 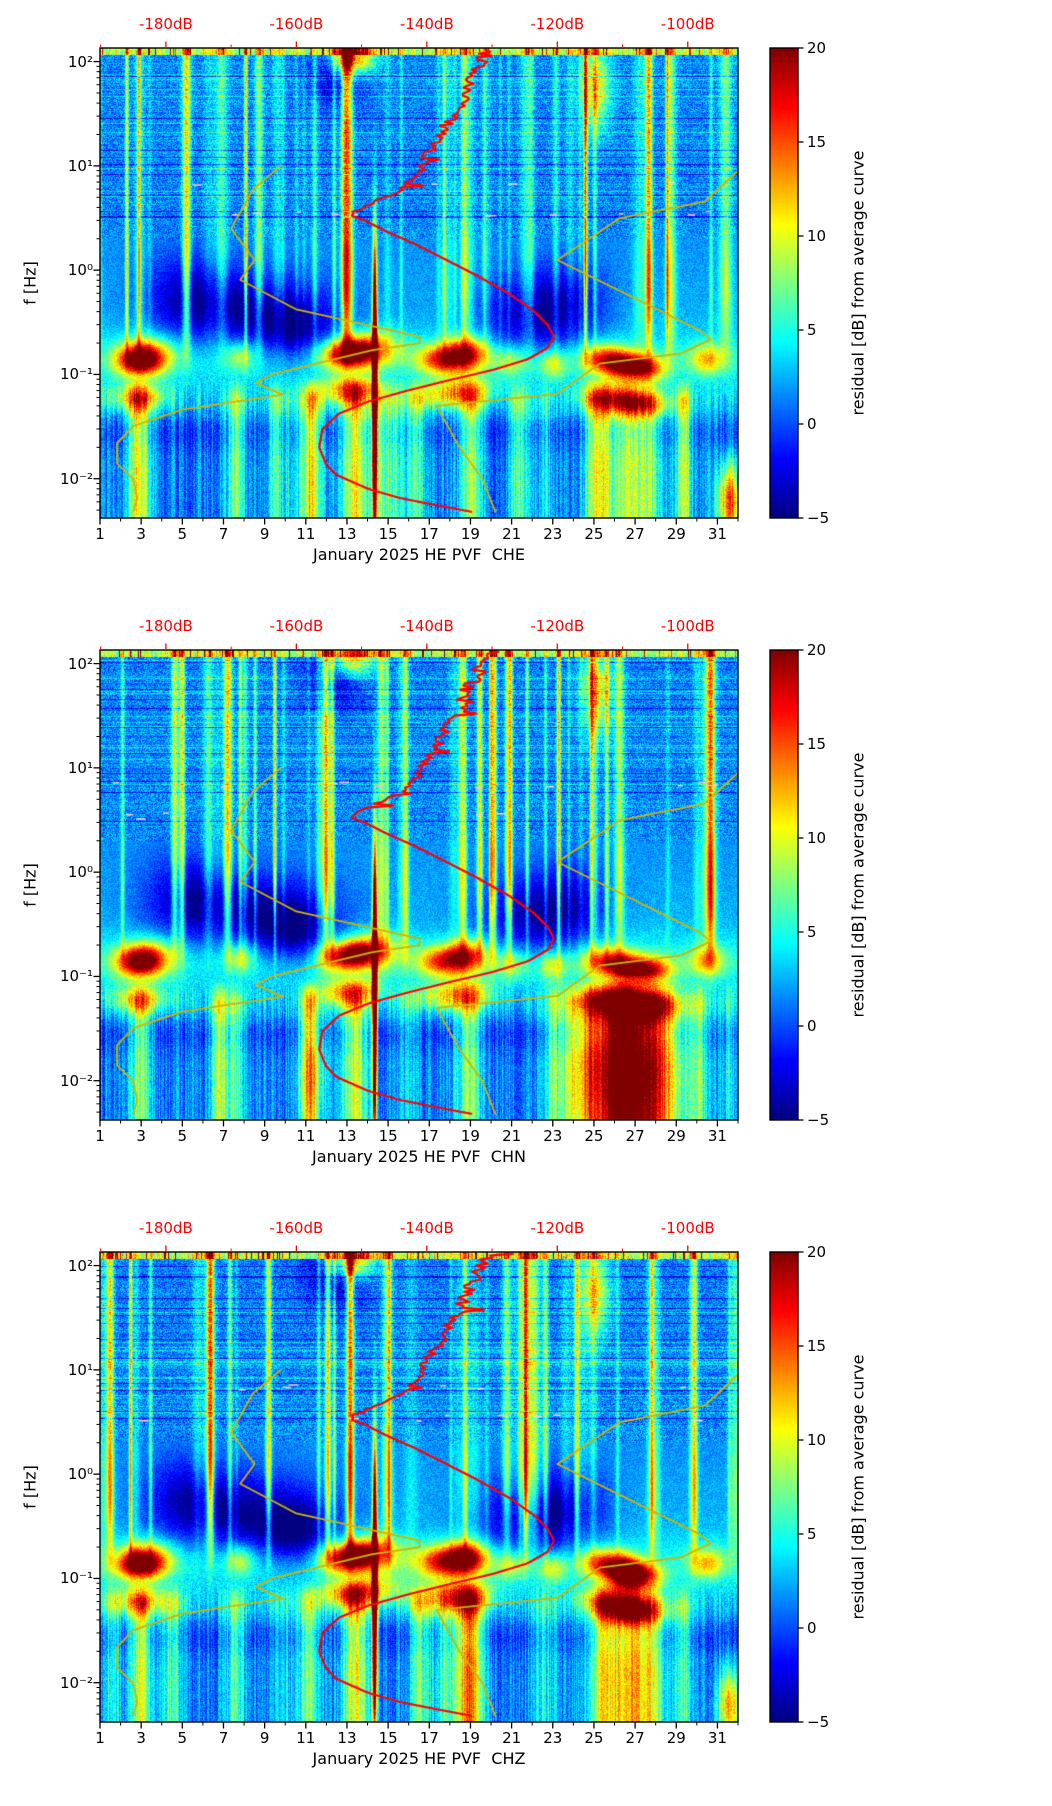 I want to click on x-axis-label: January 2025 HE PVF CHN, so click(x=419, y=1156).